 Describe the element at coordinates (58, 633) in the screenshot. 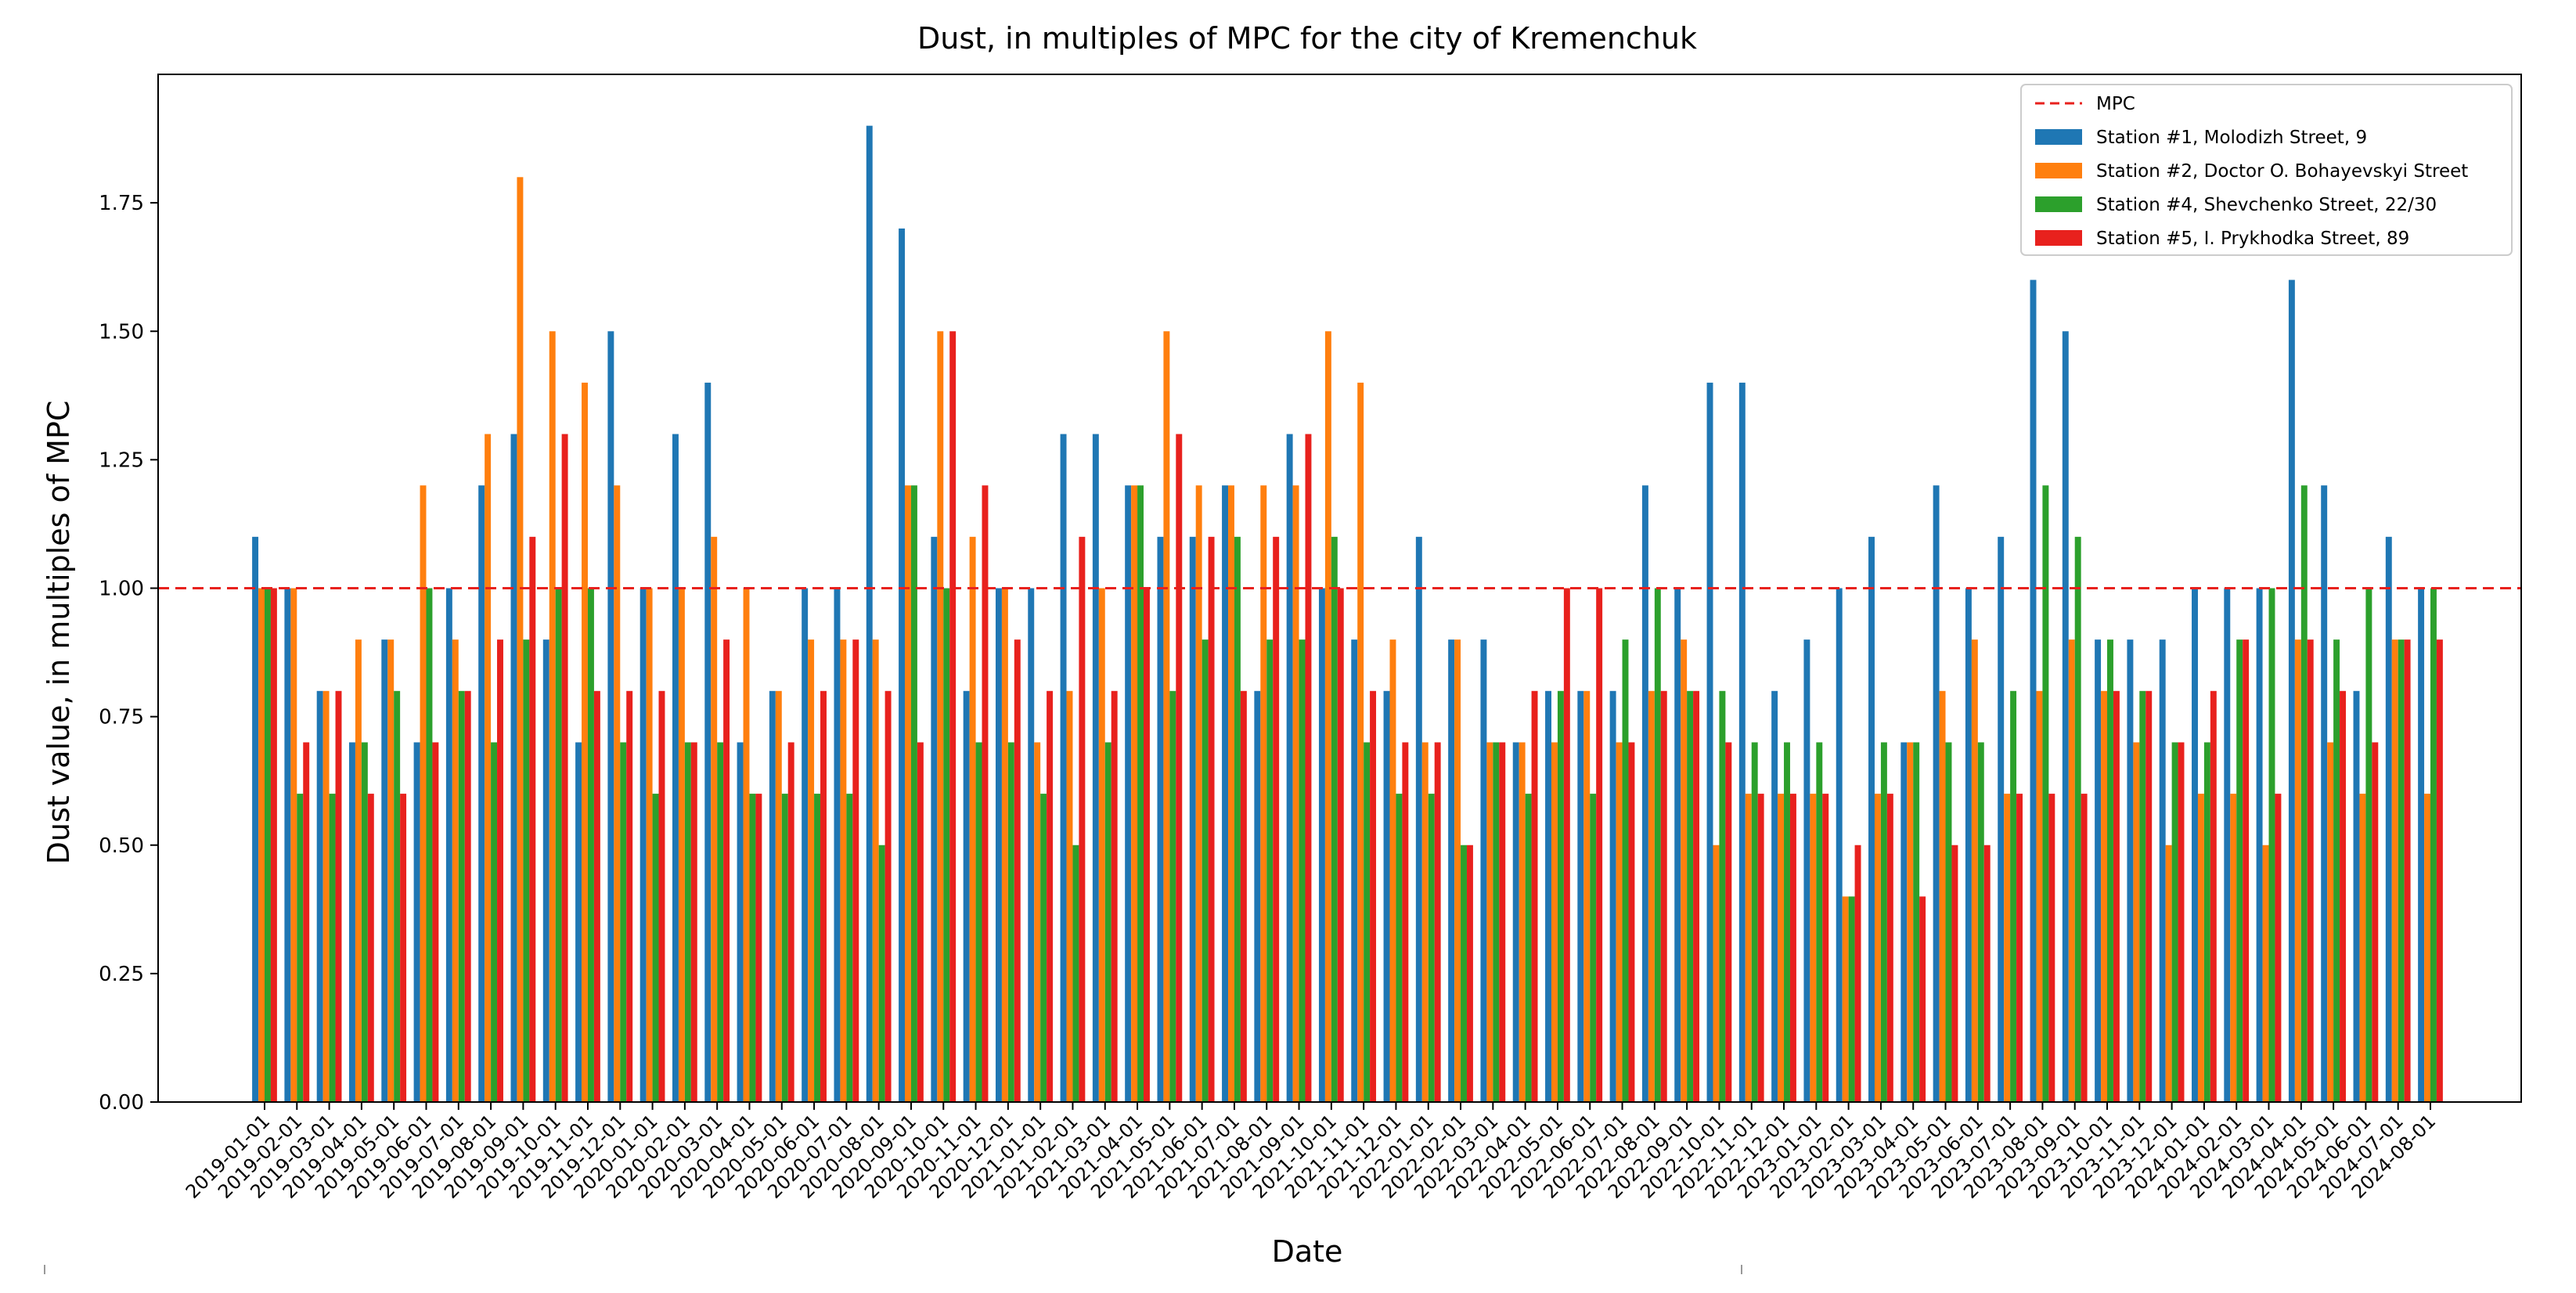

I see `y-axis-label: Dust value, in multiples of MPC` at that location.